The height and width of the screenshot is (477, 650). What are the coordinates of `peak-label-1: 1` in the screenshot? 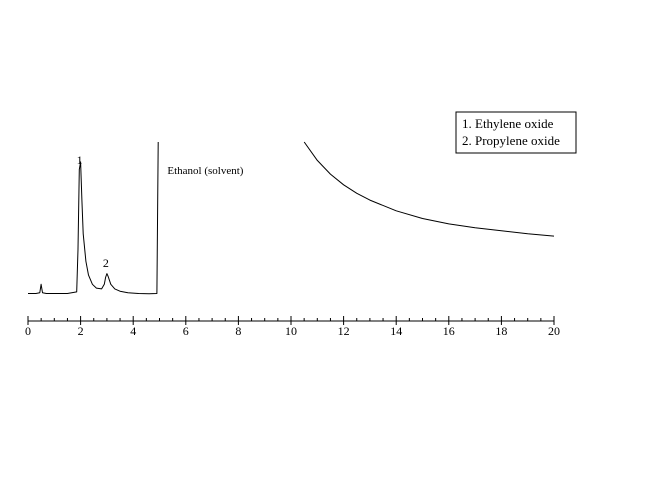 It's located at (80, 160).